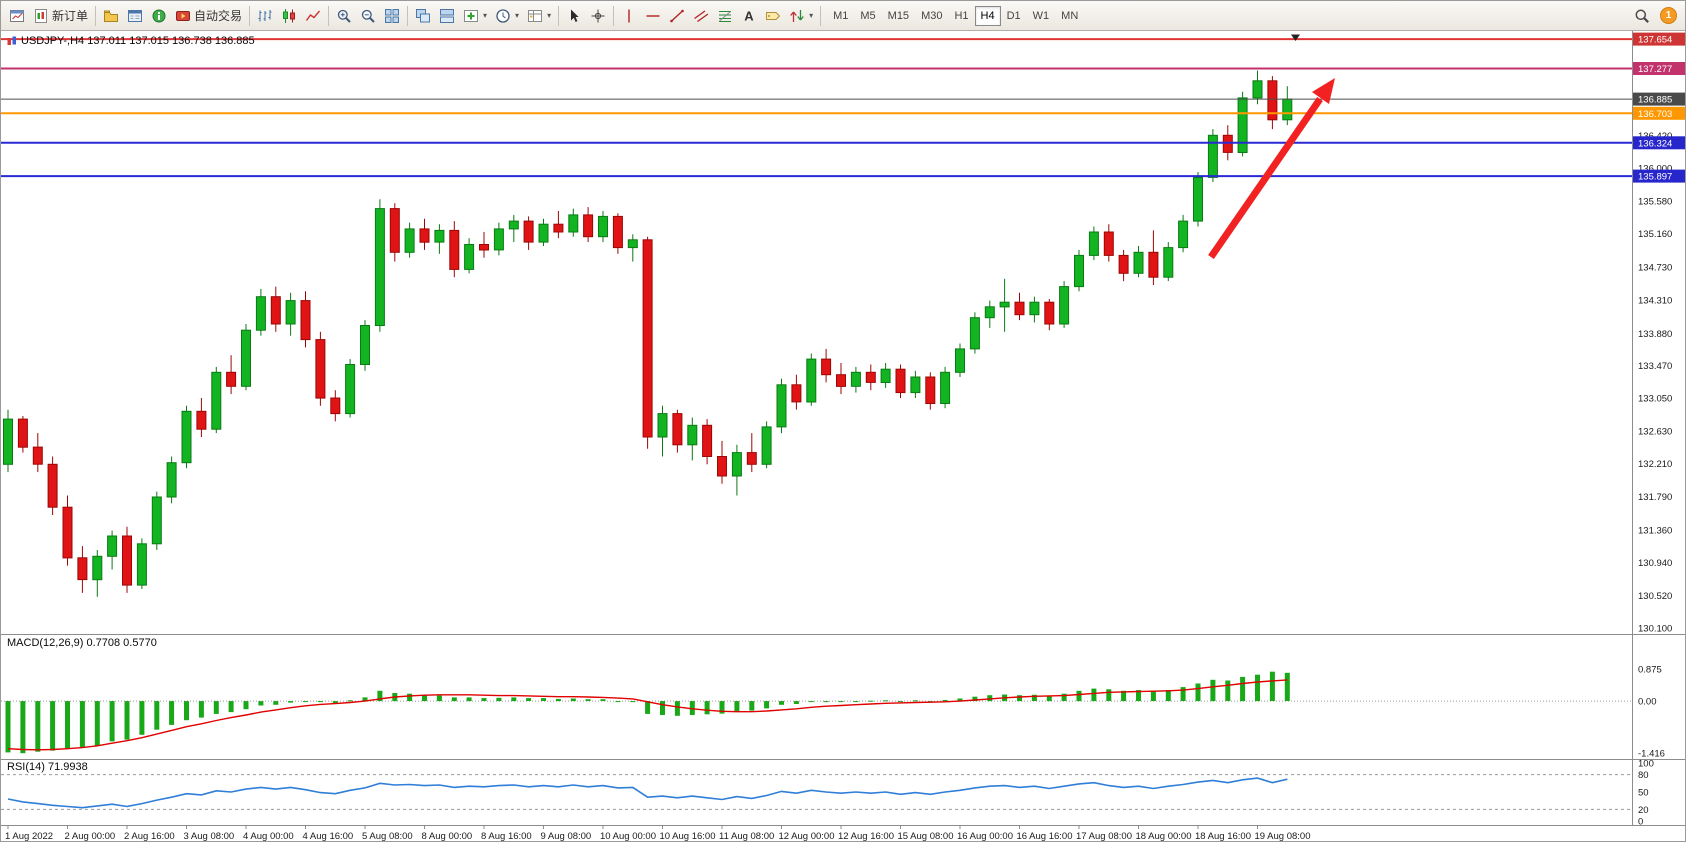 Image resolution: width=1686 pixels, height=842 pixels. Describe the element at coordinates (313, 16) in the screenshot. I see `line-chart-button` at that location.